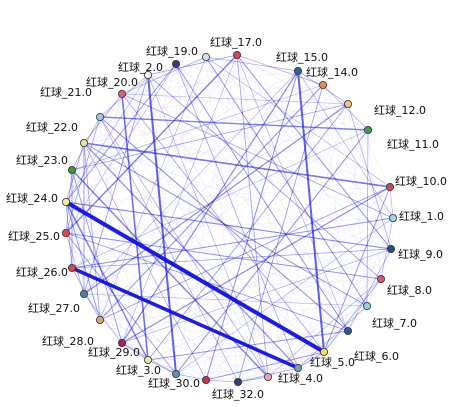 The image size is (469, 407). What do you see at coordinates (84, 142) in the screenshot?
I see `node-n22` at bounding box center [84, 142].